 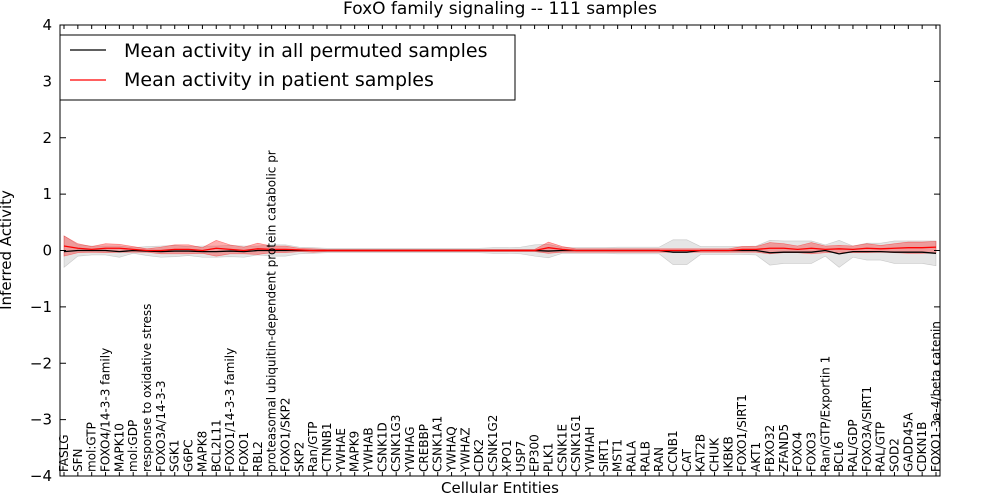 I want to click on x-category-label: CSNK1E, so click(x=562, y=448).